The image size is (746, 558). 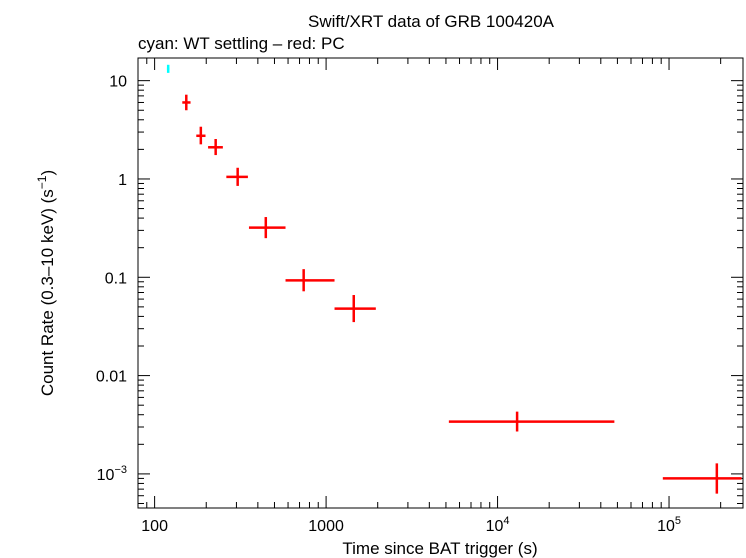 What do you see at coordinates (678, 521) in the screenshot?
I see `x-tick-label-exp: 5` at bounding box center [678, 521].